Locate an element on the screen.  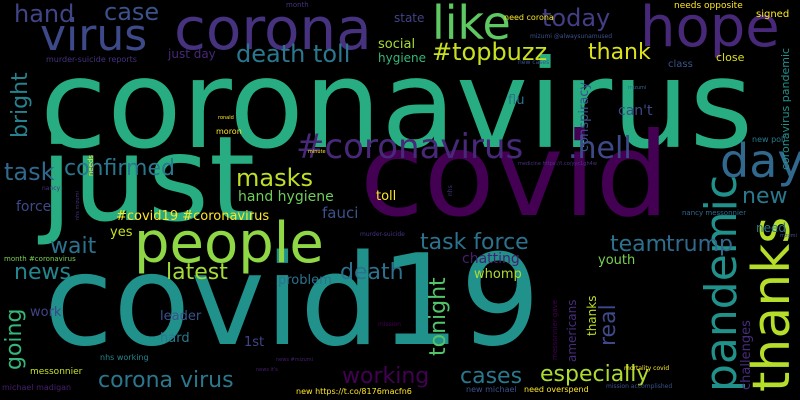
word-hope: hope is located at coordinates (710, 30).